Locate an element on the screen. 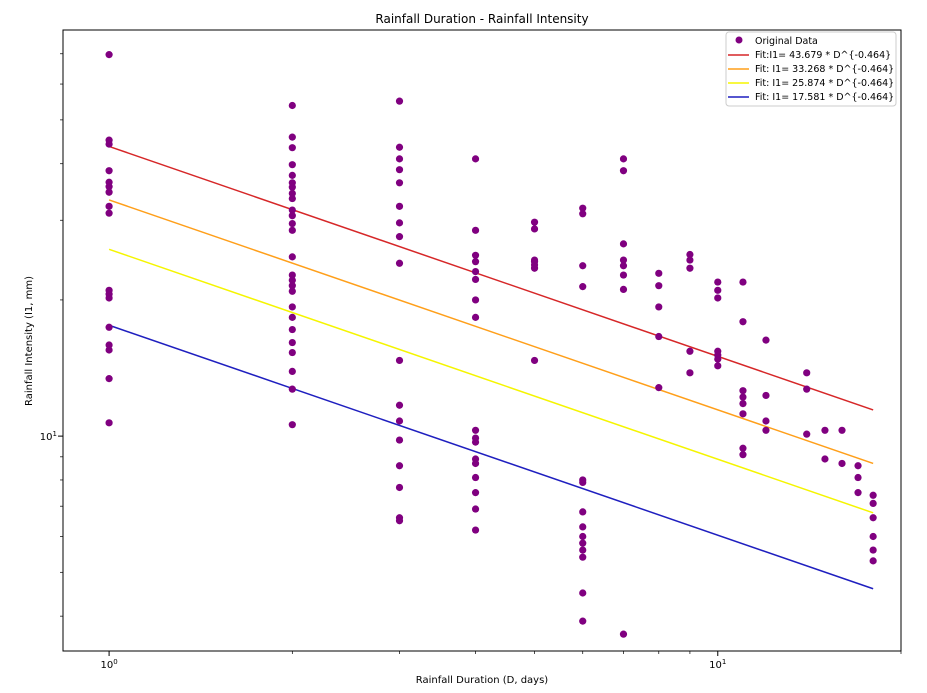 The width and height of the screenshot is (927, 693). legend-box is located at coordinates (811, 69).